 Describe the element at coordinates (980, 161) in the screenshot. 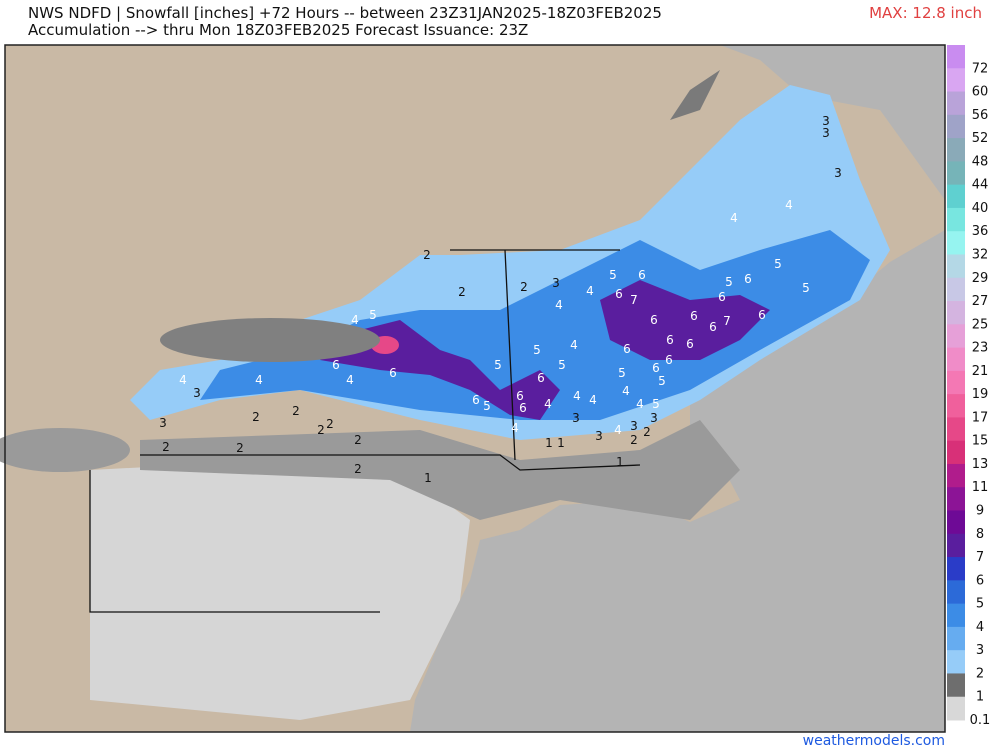

I see `colorbar-label: 48` at that location.